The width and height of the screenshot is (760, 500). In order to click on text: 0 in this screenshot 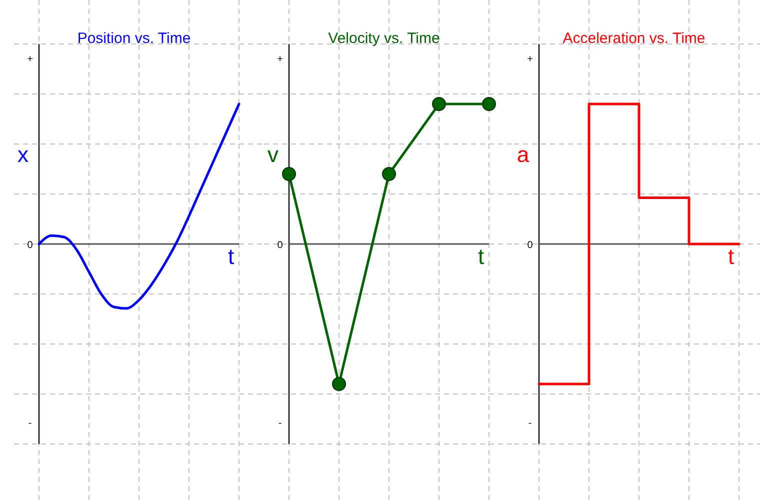, I will do `click(30, 245)`.